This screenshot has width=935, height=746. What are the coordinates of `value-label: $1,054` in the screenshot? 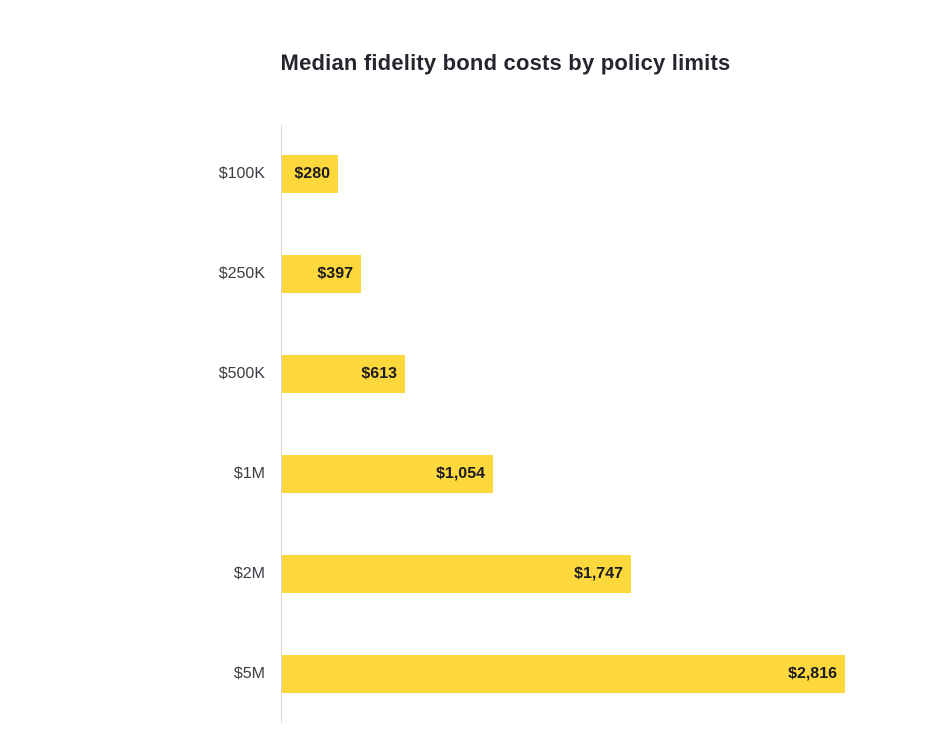 It's located at (460, 473).